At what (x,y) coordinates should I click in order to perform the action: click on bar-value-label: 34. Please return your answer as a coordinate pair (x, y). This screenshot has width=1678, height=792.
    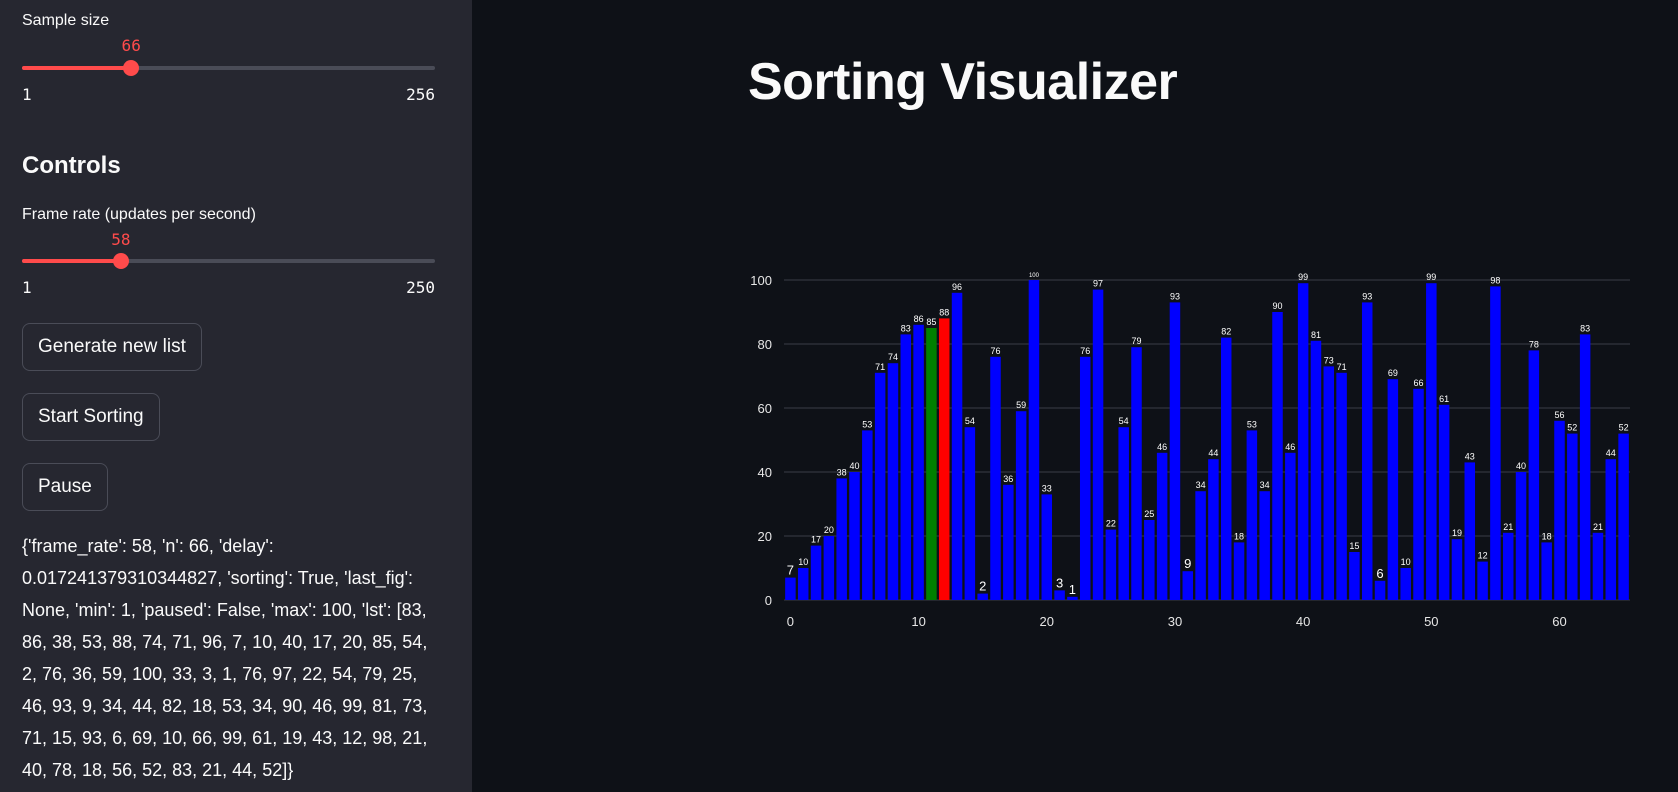
    Looking at the image, I should click on (1201, 485).